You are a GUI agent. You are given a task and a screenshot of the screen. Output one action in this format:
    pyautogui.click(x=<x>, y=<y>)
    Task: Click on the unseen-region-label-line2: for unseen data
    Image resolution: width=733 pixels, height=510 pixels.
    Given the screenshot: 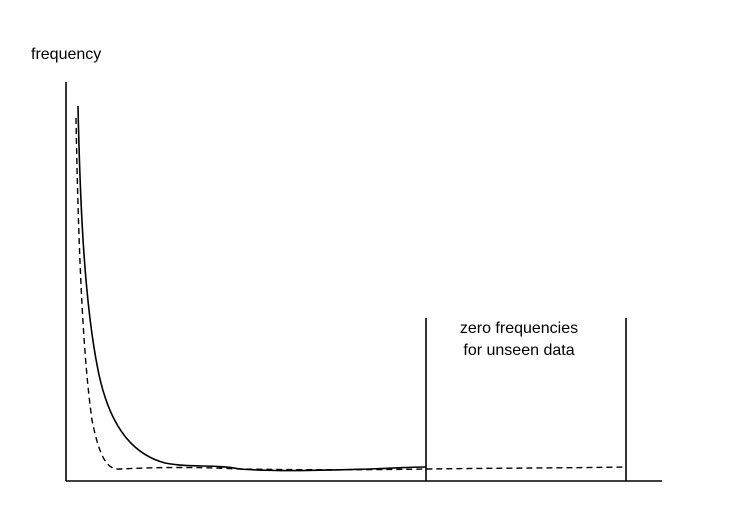 What is the action you would take?
    pyautogui.click(x=518, y=350)
    